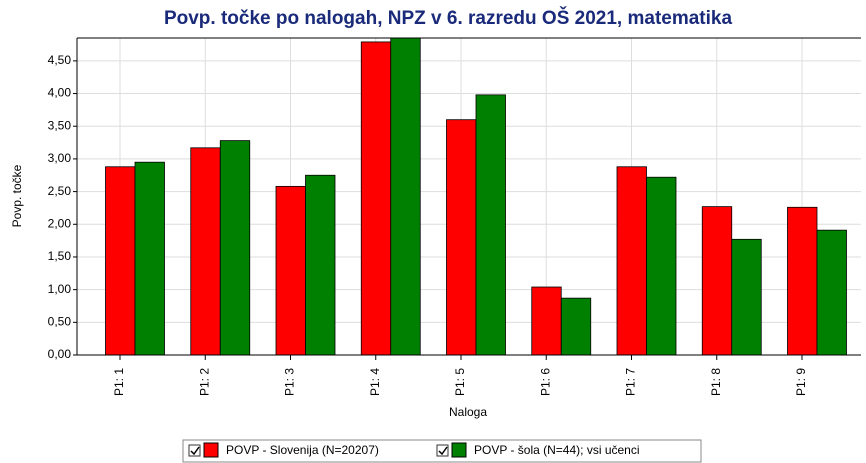 The height and width of the screenshot is (463, 866). Describe the element at coordinates (60, 191) in the screenshot. I see `y-tick-label: 2,50` at that location.